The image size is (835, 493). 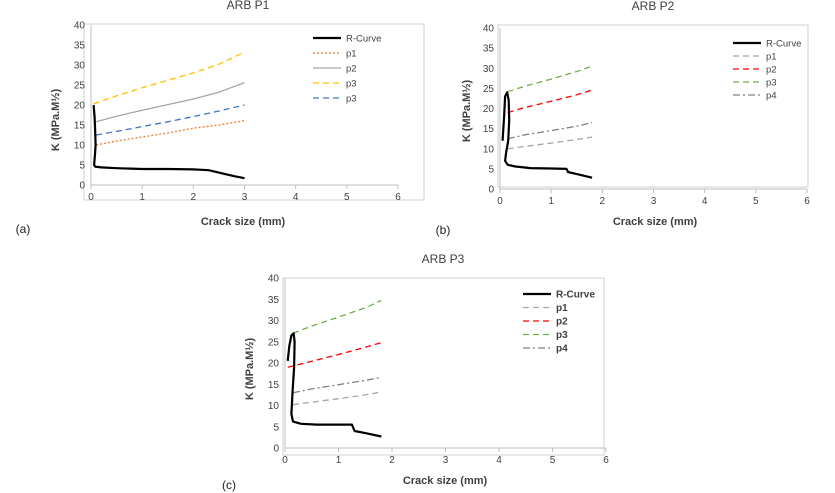 What do you see at coordinates (229, 485) in the screenshot?
I see `panel-label: (c)` at bounding box center [229, 485].